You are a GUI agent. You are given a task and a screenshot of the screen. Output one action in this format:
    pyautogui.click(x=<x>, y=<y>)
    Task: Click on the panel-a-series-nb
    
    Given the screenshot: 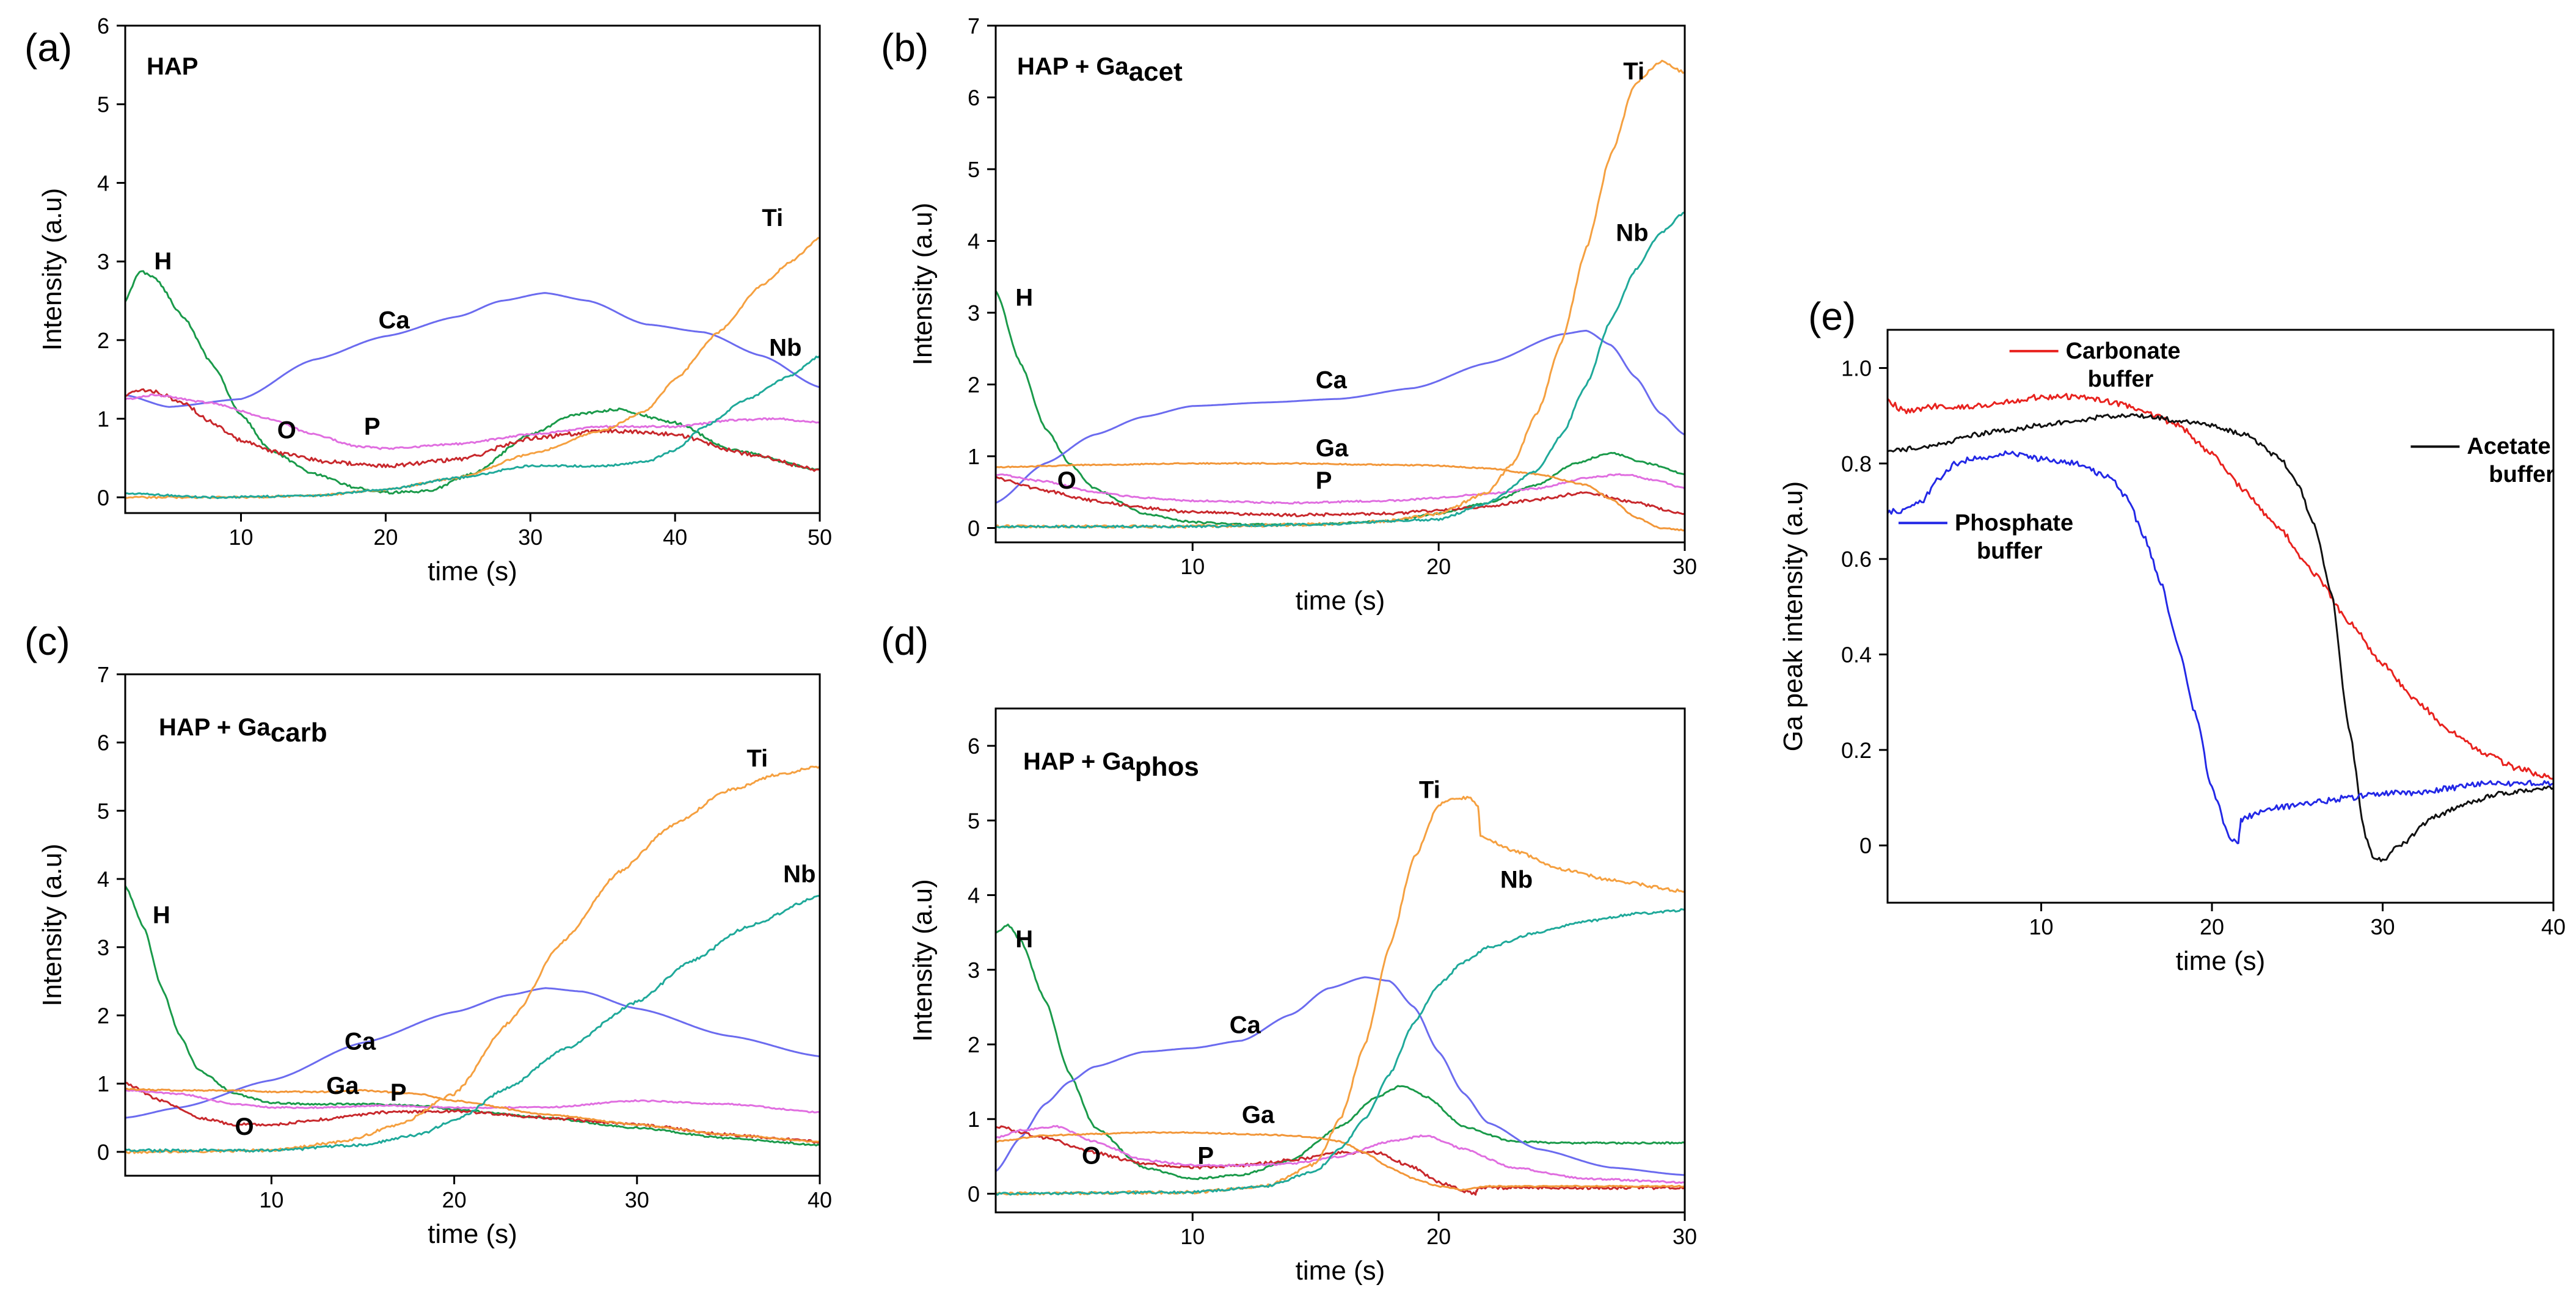 What is the action you would take?
    pyautogui.click(x=472, y=427)
    